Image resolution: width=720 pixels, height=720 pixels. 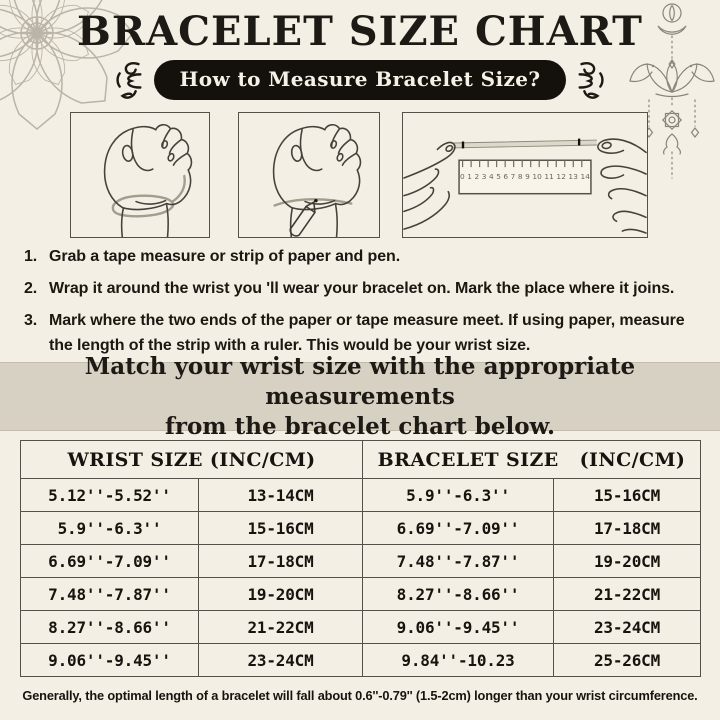 I want to click on wrist-cm: 17-18CM, so click(x=280, y=561).